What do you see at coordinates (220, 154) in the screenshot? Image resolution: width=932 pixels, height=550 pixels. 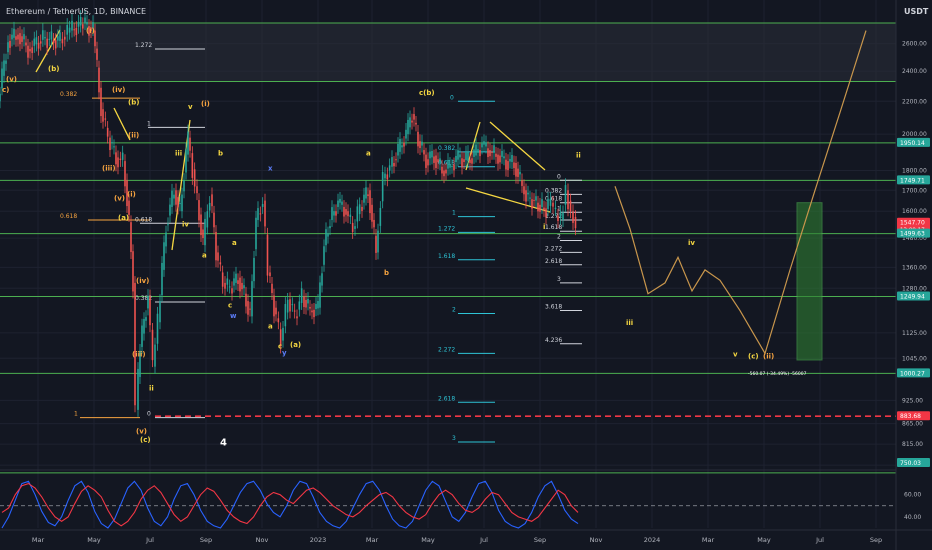 I see `wave-label-19: b` at bounding box center [220, 154].